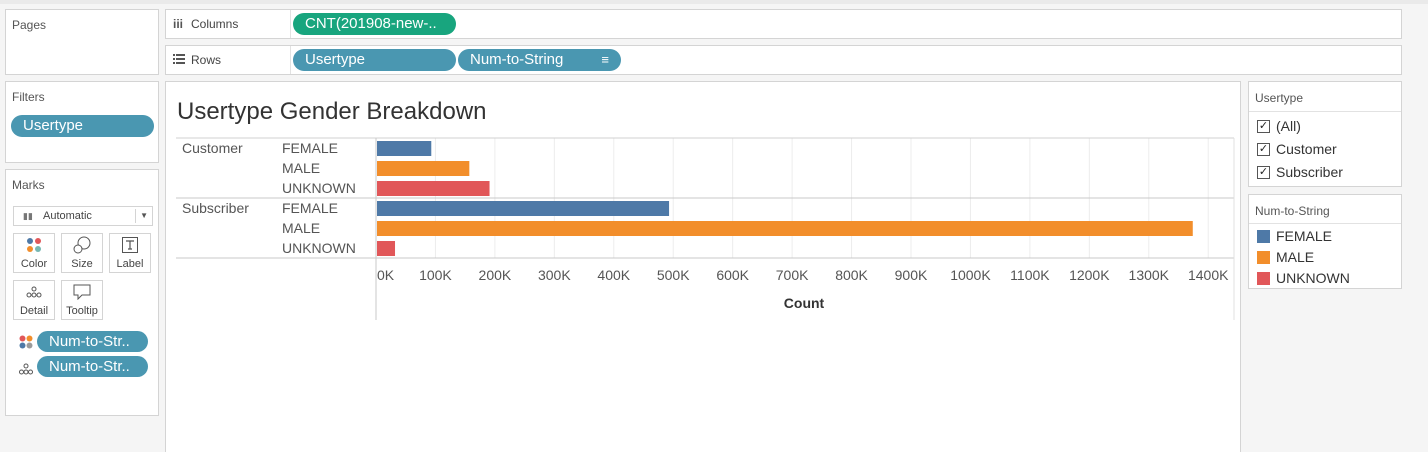 This screenshot has height=452, width=1428. Describe the element at coordinates (495, 275) in the screenshot. I see `x-tick-label: 200K` at that location.